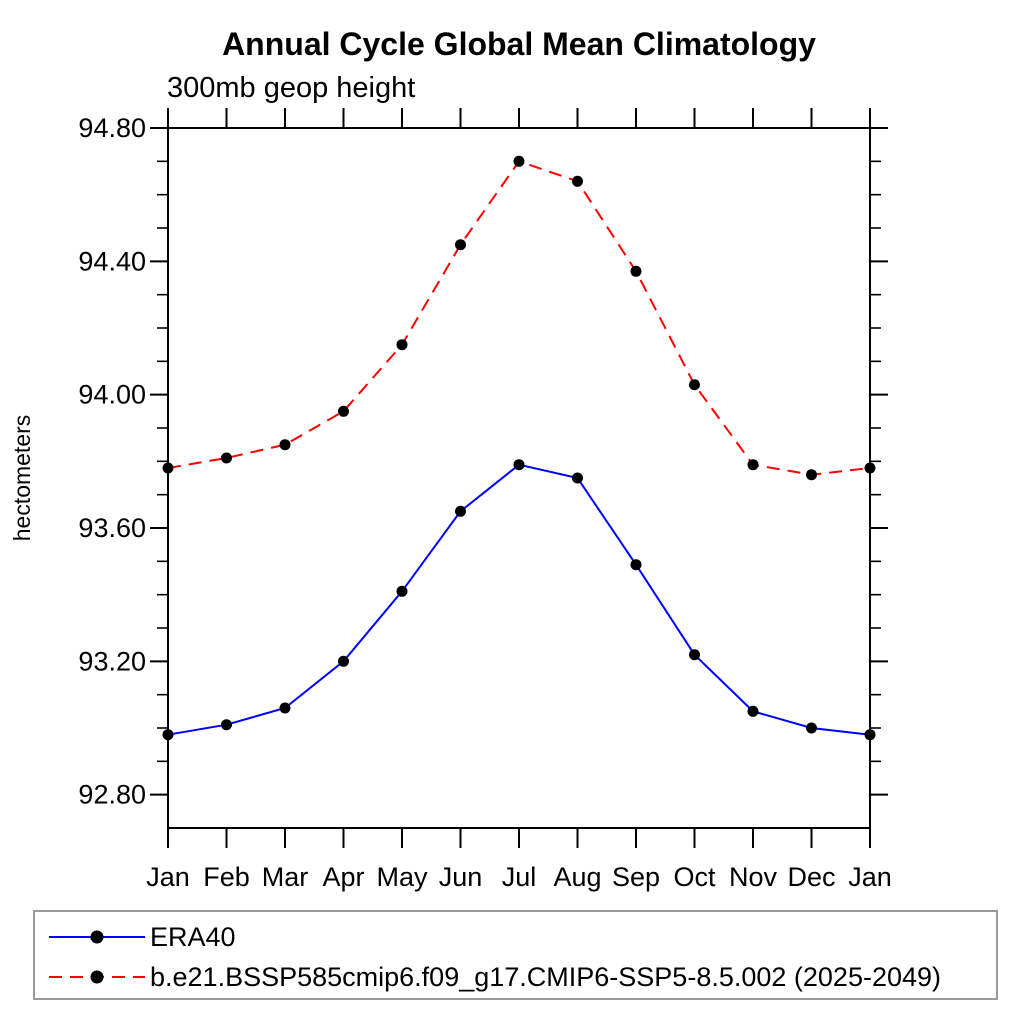  What do you see at coordinates (112, 261) in the screenshot?
I see `y-tick-label: 94.40` at bounding box center [112, 261].